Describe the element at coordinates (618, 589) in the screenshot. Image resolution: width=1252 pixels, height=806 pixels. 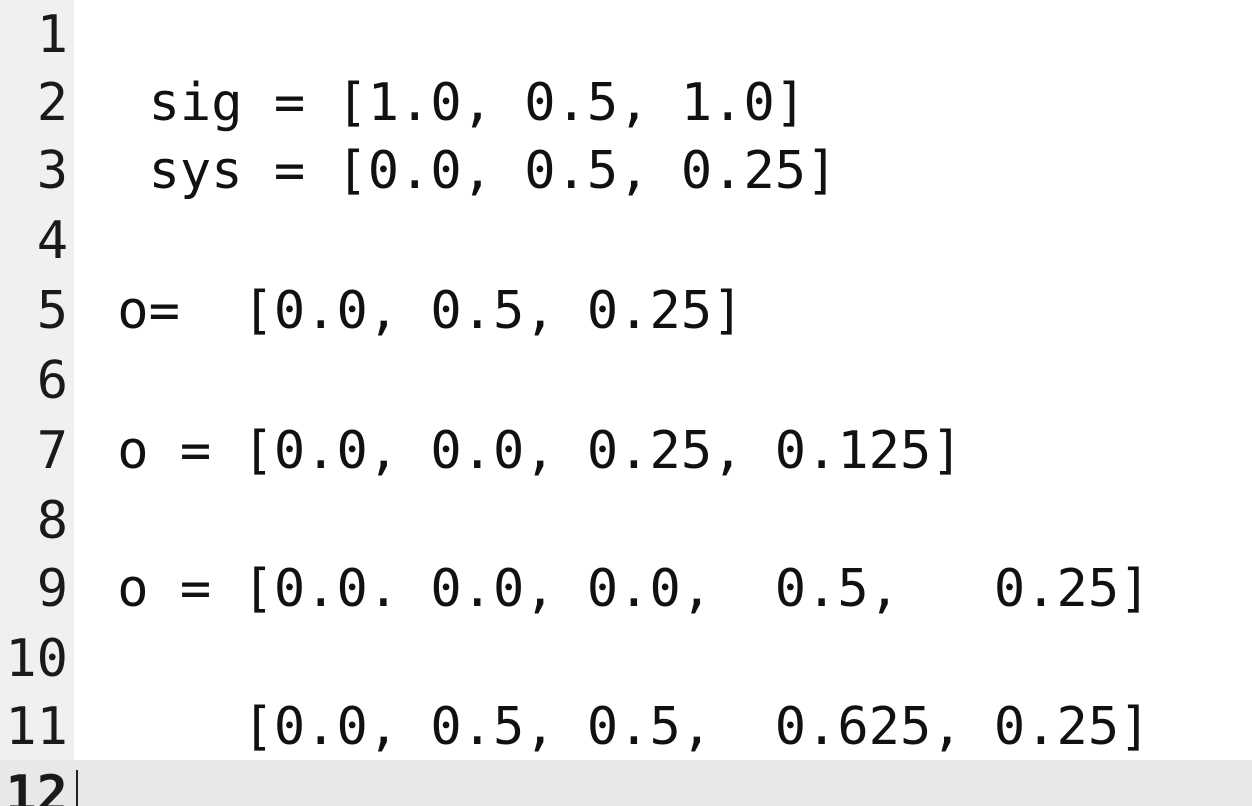
I see `code-text: o = [0.0. 0.0, 0.0, 0.5, 0.25]` at that location.